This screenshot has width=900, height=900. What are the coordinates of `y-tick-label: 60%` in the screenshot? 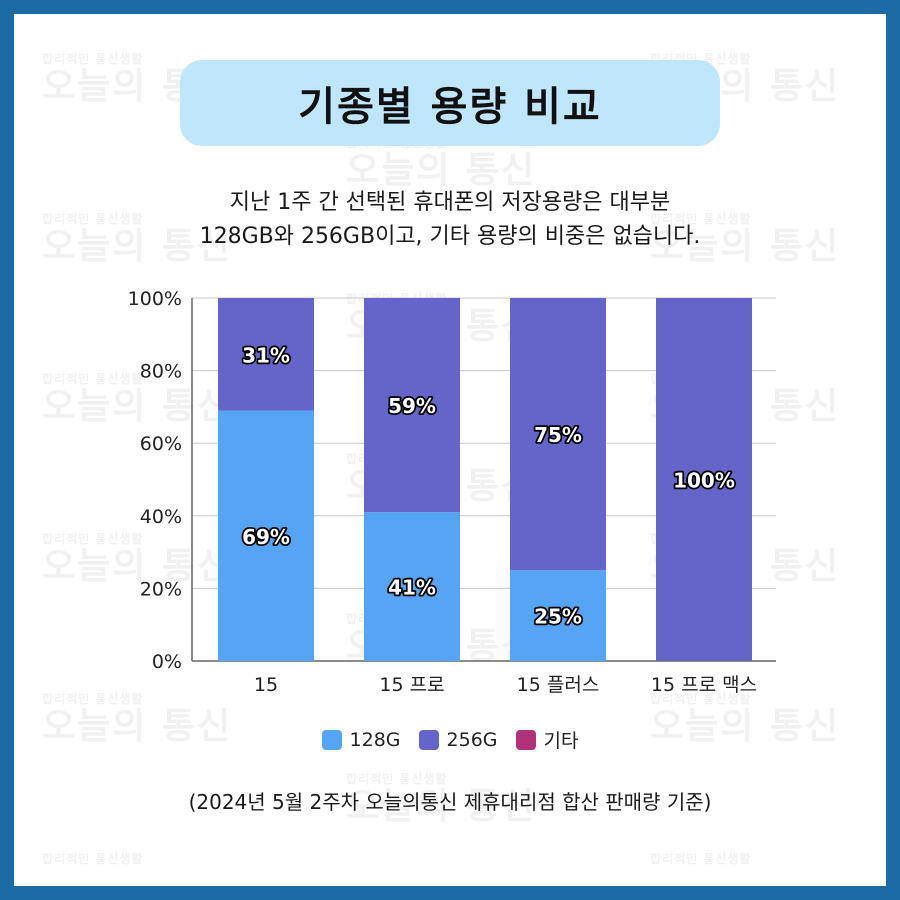 It's located at (161, 444).